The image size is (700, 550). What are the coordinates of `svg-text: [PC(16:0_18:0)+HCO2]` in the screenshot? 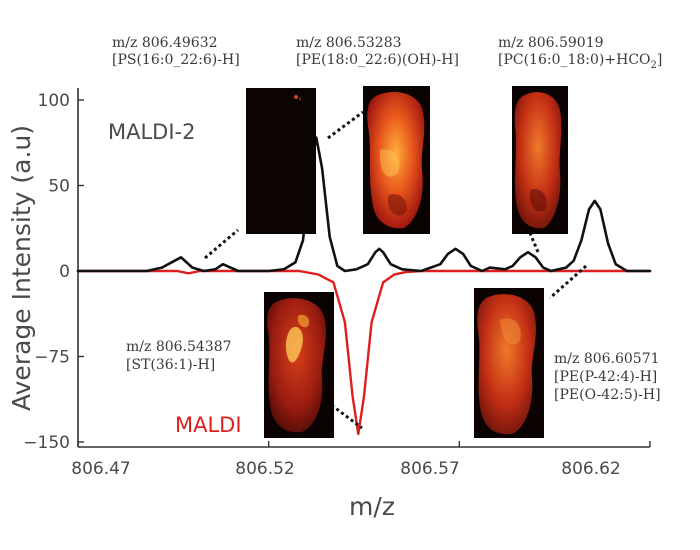 It's located at (580, 61).